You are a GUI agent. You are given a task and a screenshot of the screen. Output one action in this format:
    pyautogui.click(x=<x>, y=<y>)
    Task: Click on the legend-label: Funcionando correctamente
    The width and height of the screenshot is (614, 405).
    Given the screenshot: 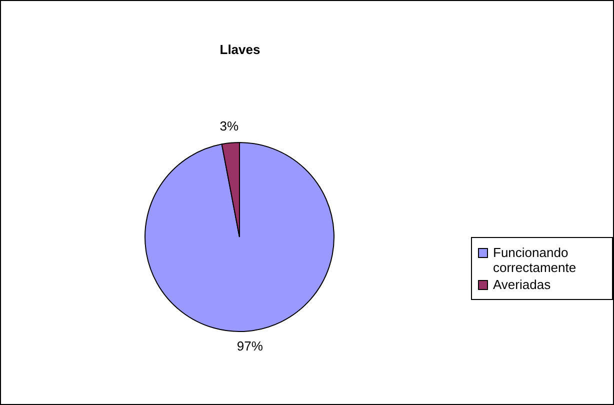 What is the action you would take?
    pyautogui.click(x=535, y=260)
    